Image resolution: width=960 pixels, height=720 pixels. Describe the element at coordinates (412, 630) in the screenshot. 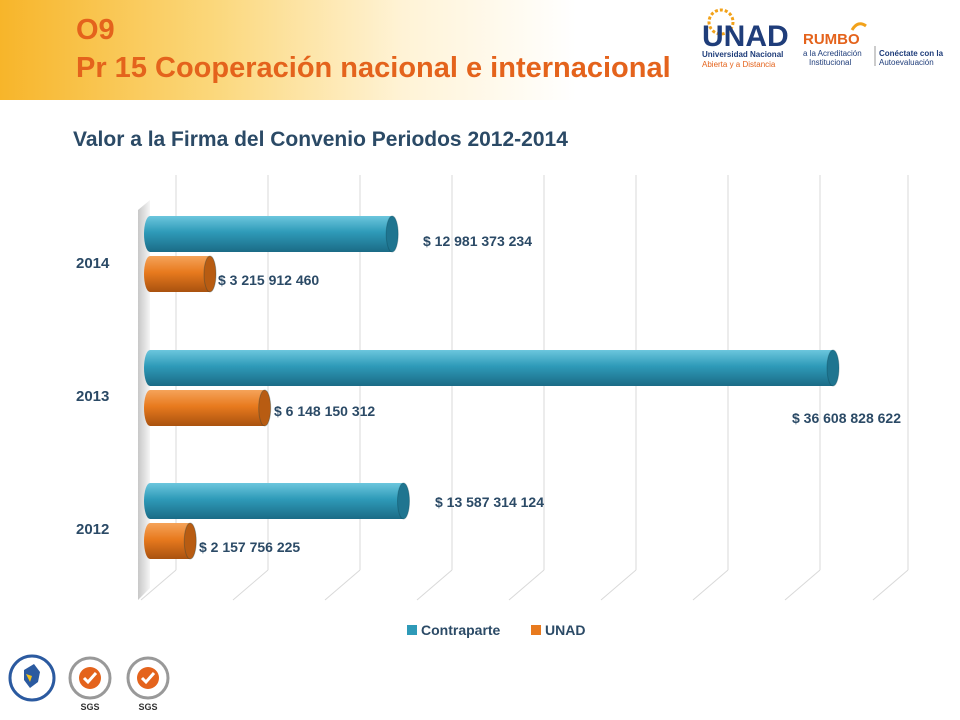

I see `legend-swatch-contraparte` at that location.